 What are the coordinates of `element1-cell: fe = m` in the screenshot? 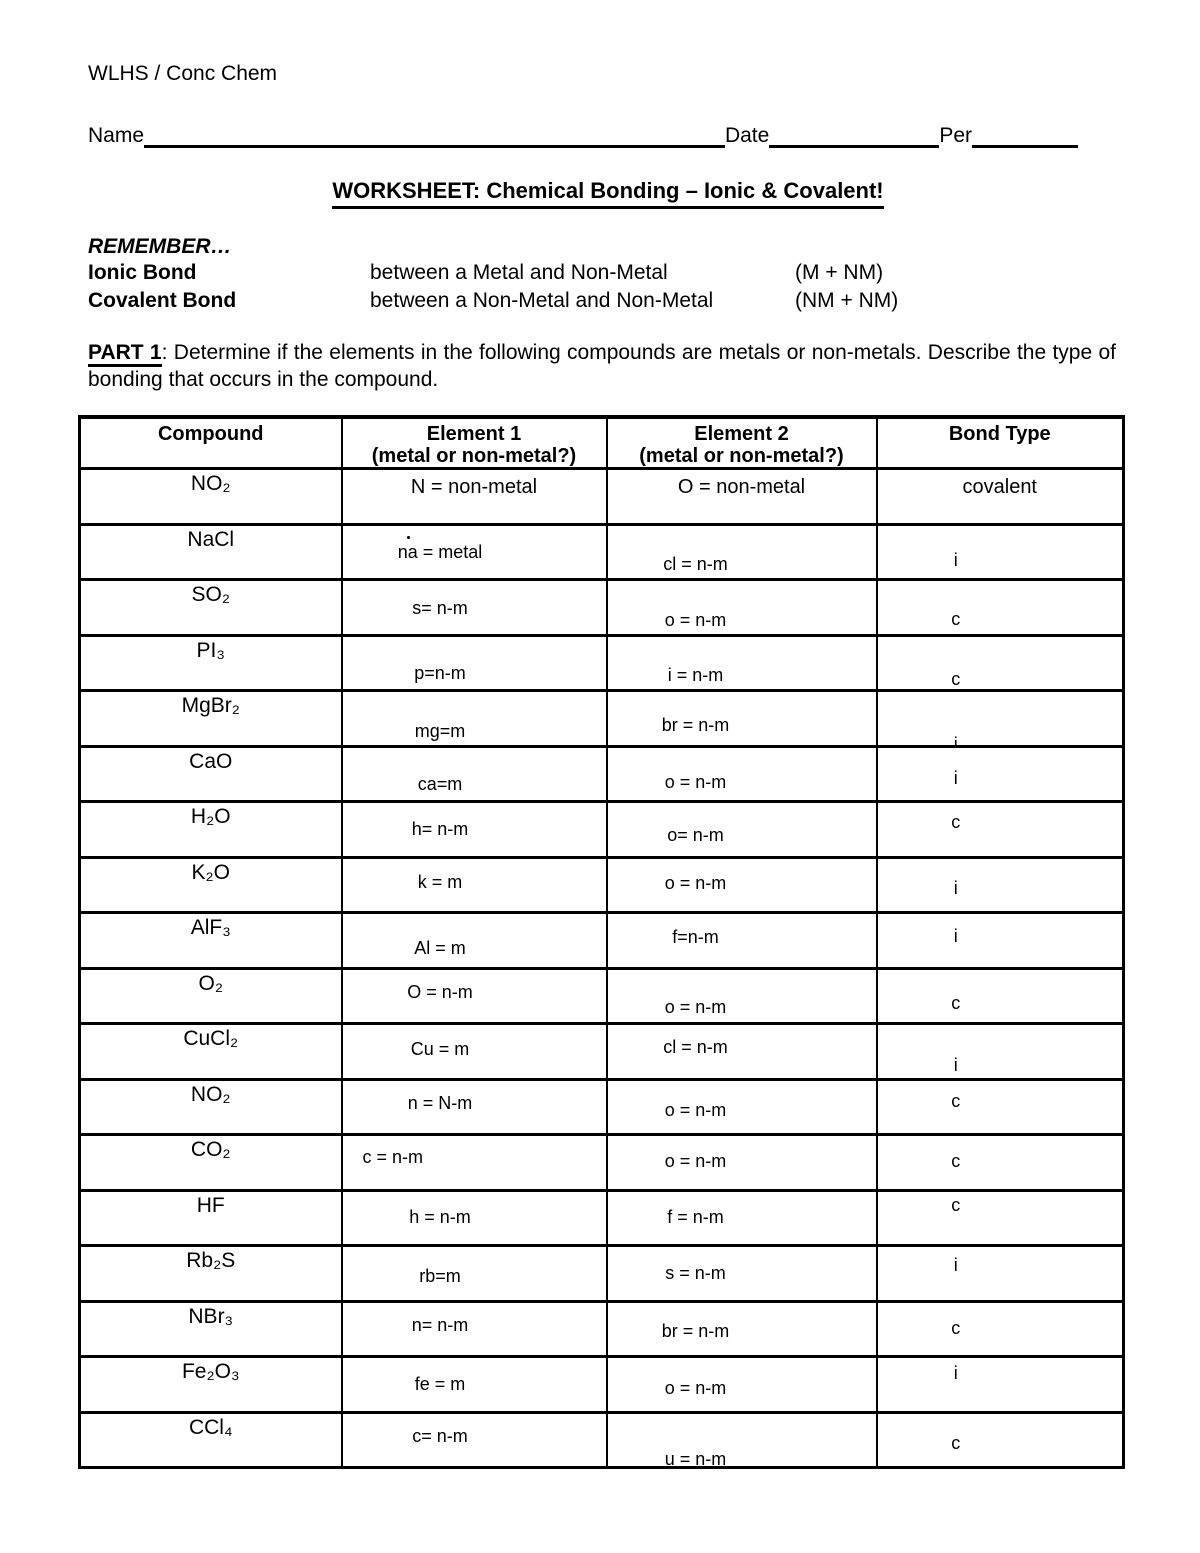 It's located at (474, 1384).